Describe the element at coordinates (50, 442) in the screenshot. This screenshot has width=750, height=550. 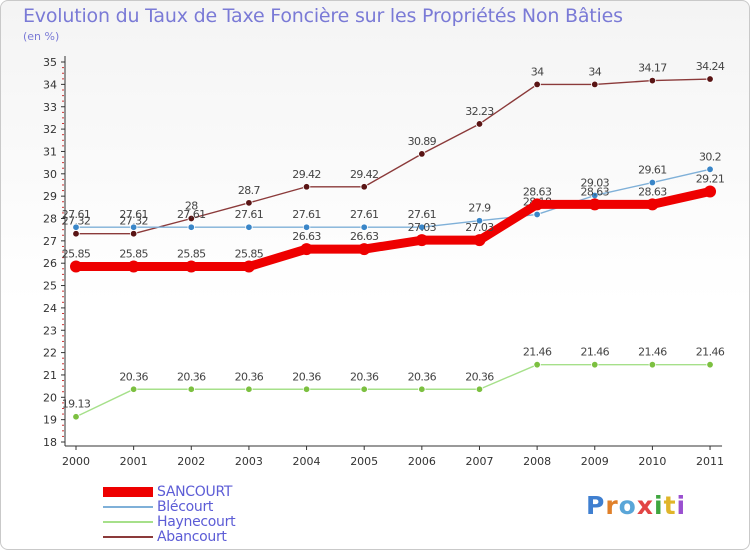
I see `y-tick-label: 18` at that location.